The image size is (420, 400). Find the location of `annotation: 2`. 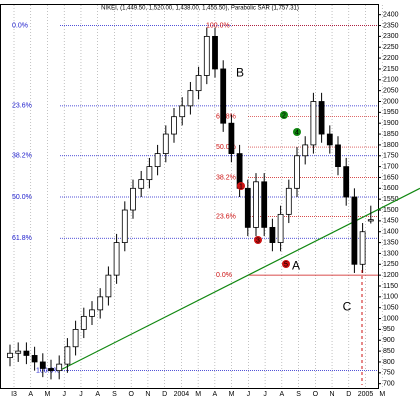

annotation: 2 is located at coordinates (284, 115).